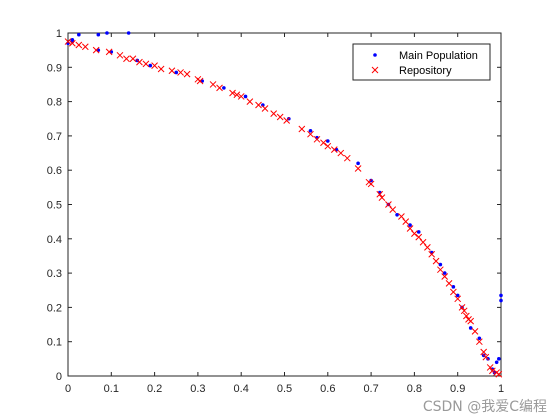 The height and width of the screenshot is (420, 555). What do you see at coordinates (457, 389) in the screenshot?
I see `x-tick-label: 0.9` at bounding box center [457, 389].